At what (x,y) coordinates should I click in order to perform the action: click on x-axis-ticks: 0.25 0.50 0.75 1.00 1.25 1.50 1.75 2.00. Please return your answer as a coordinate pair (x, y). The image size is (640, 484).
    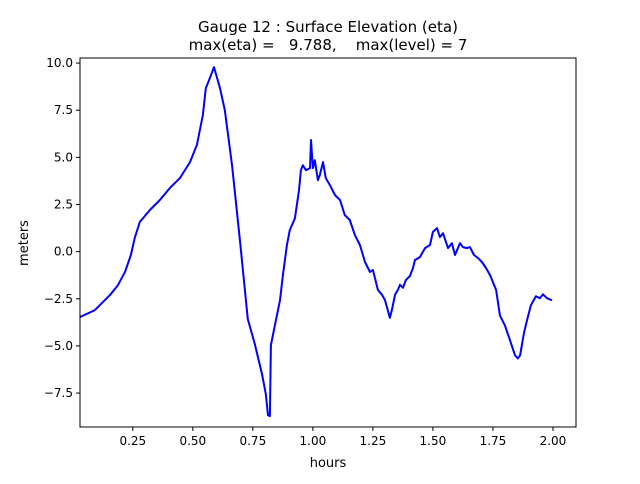
    Looking at the image, I should click on (342, 437).